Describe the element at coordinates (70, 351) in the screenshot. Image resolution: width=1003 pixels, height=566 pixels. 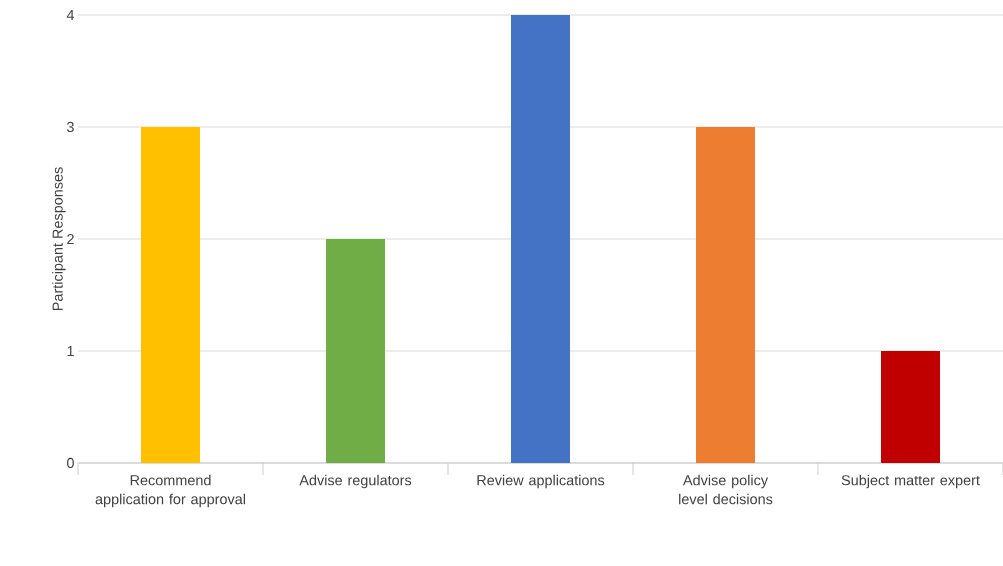
I see `y-tick-label: 1` at that location.